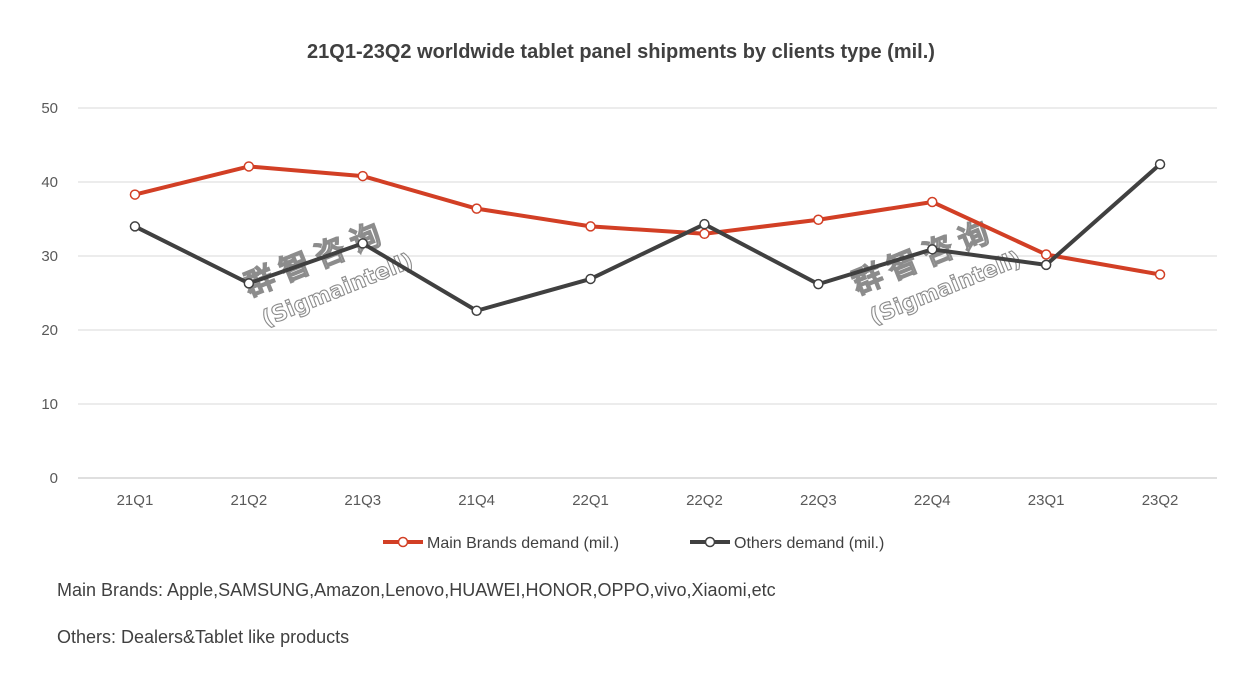  What do you see at coordinates (1046, 500) in the screenshot?
I see `x-tick-label: 23Q1` at bounding box center [1046, 500].